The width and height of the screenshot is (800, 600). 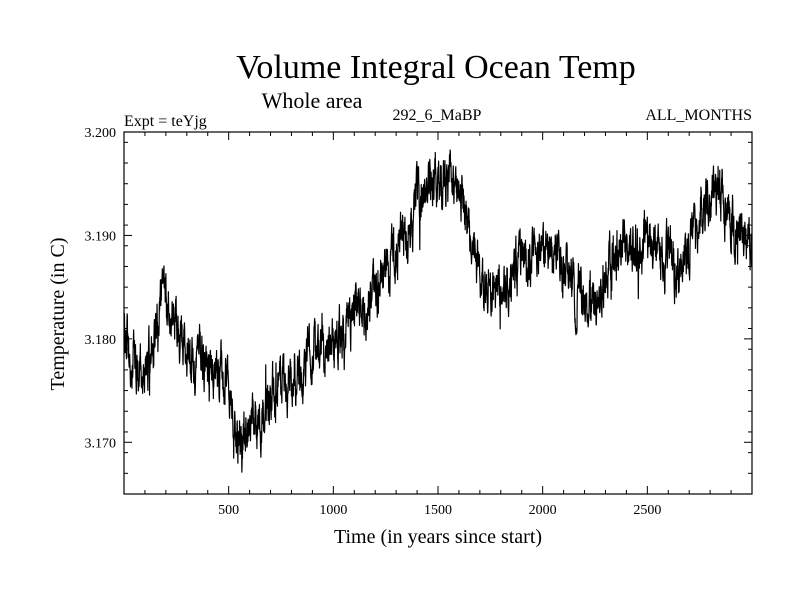 What do you see at coordinates (438, 537) in the screenshot?
I see `x-axis-label: Time (in years since start)` at bounding box center [438, 537].